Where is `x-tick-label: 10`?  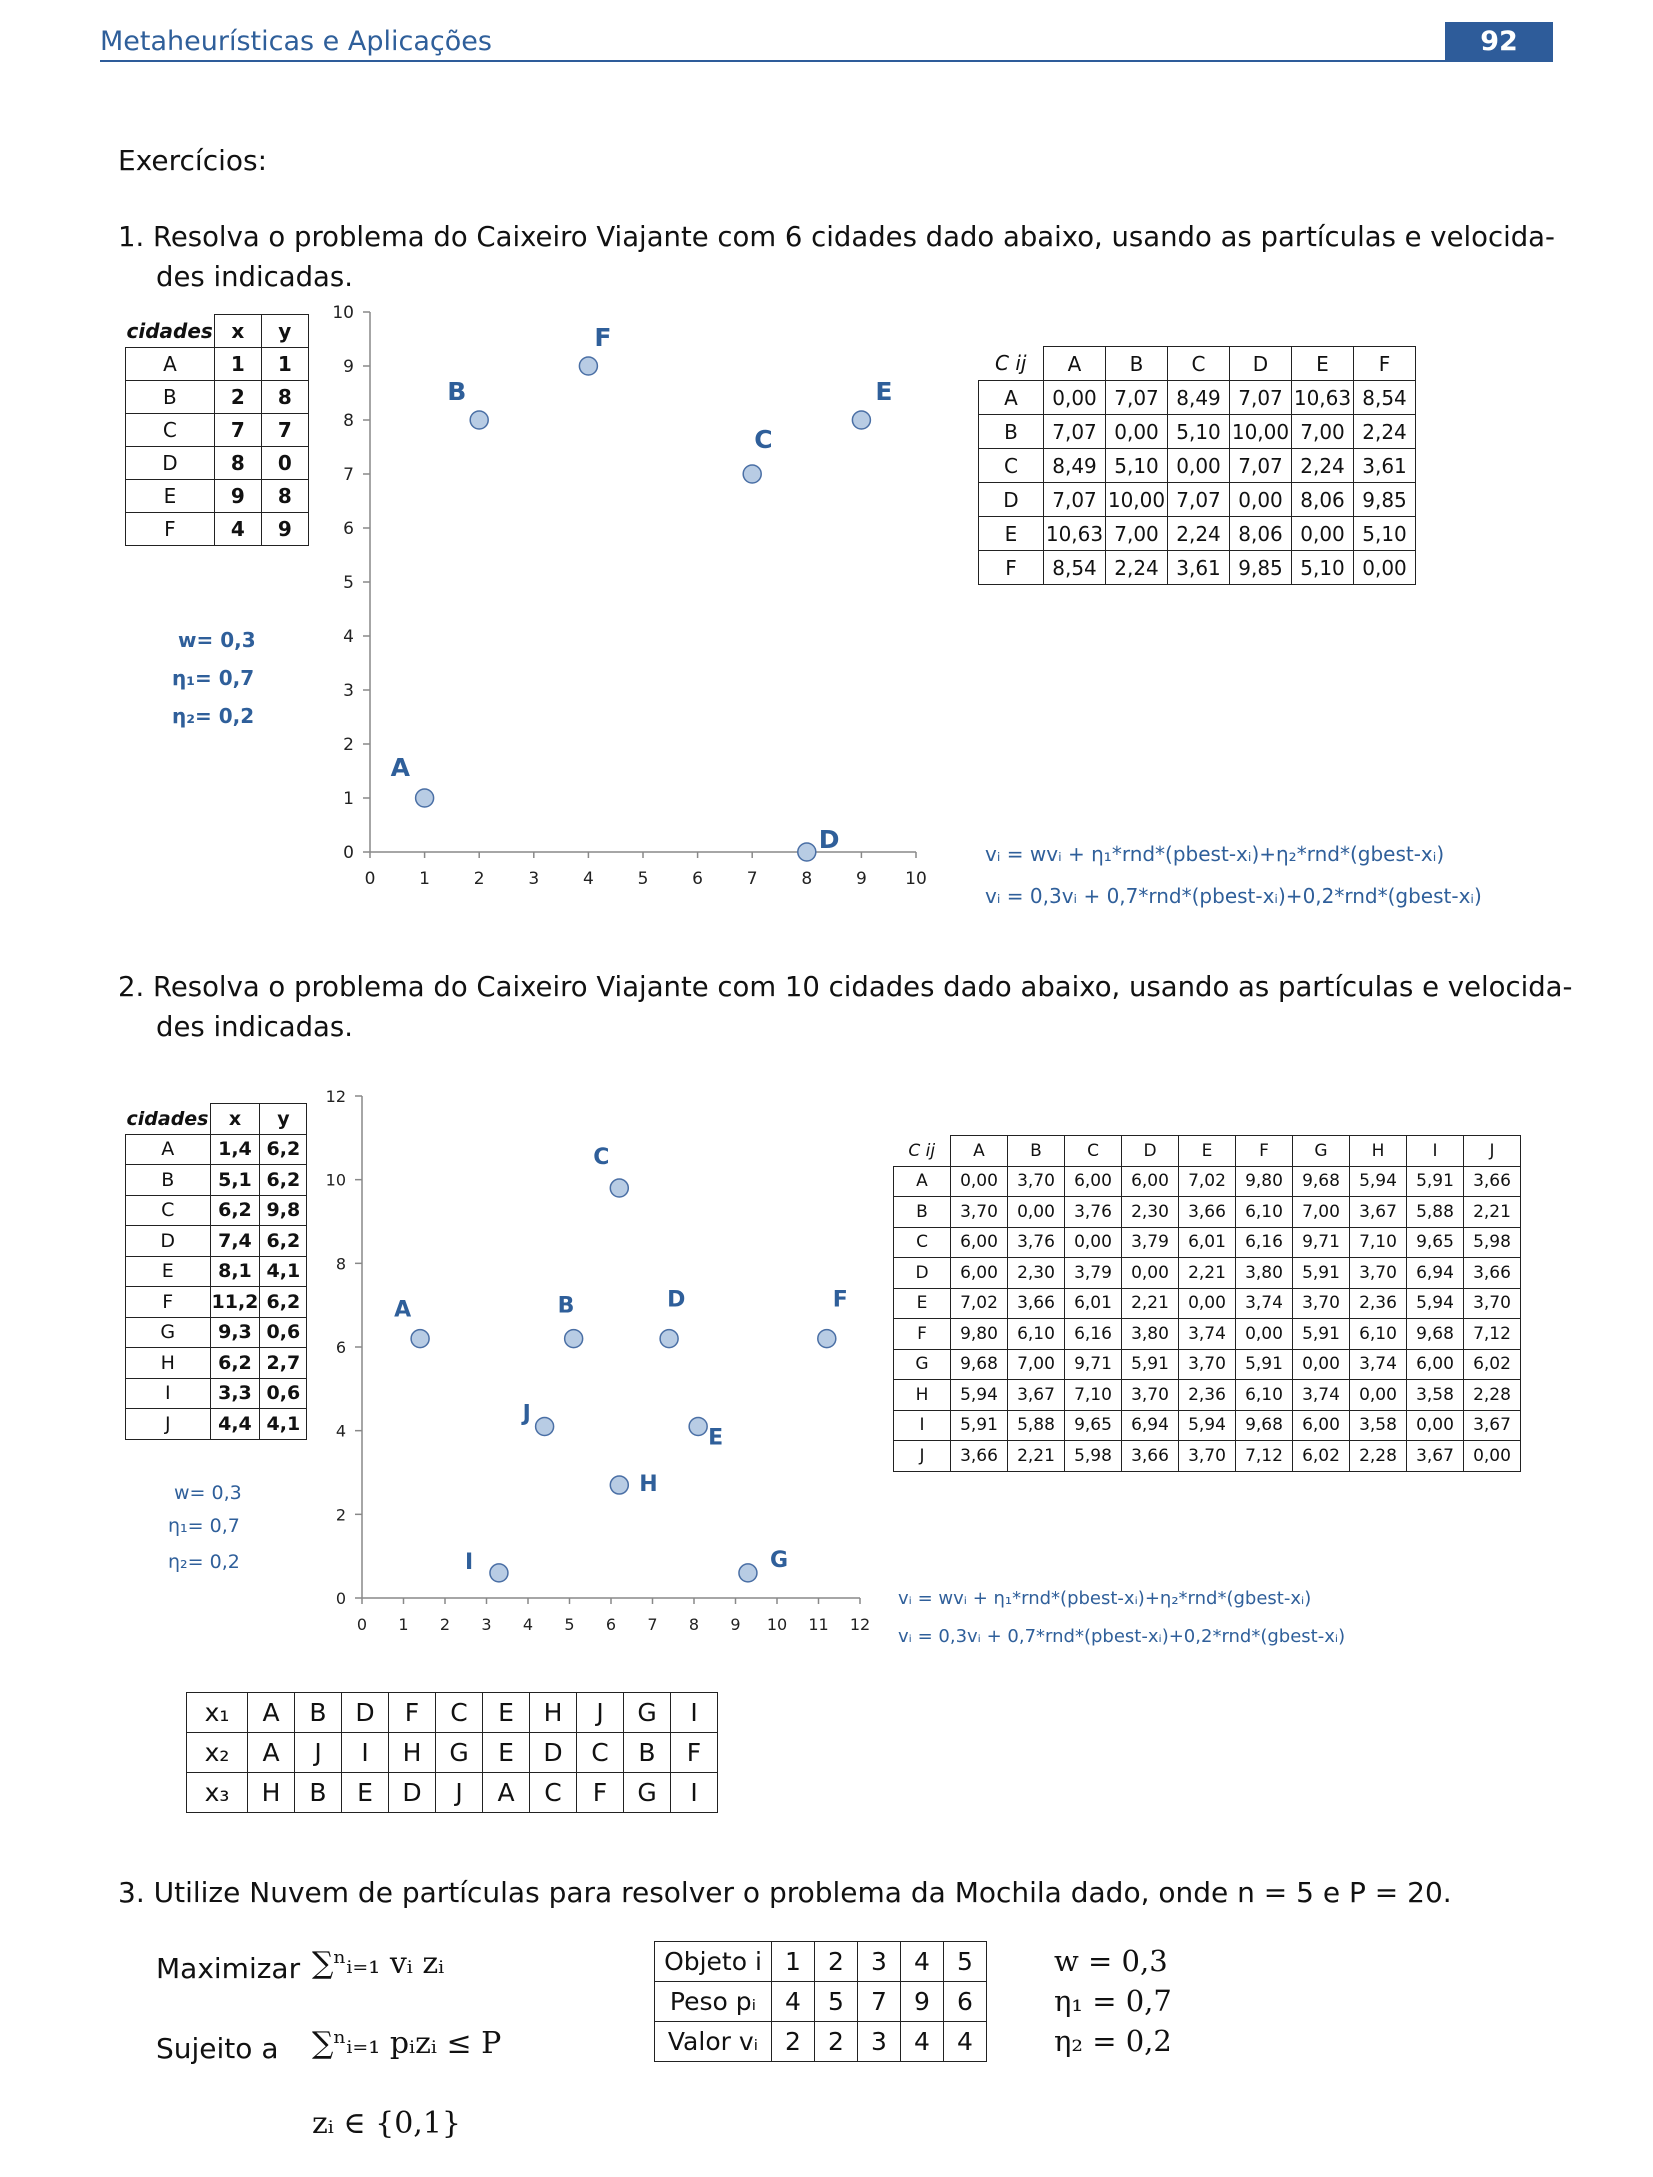 x-tick-label: 10 is located at coordinates (916, 879).